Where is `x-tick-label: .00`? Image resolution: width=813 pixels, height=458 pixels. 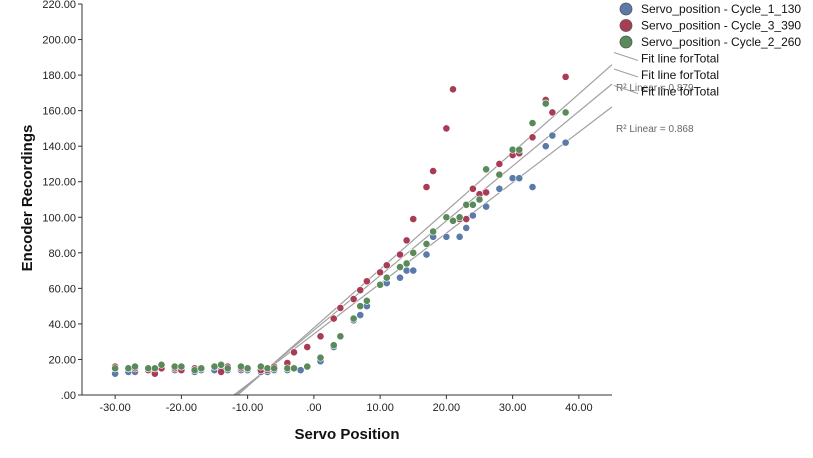 x-tick-label: .00 is located at coordinates (313, 408).